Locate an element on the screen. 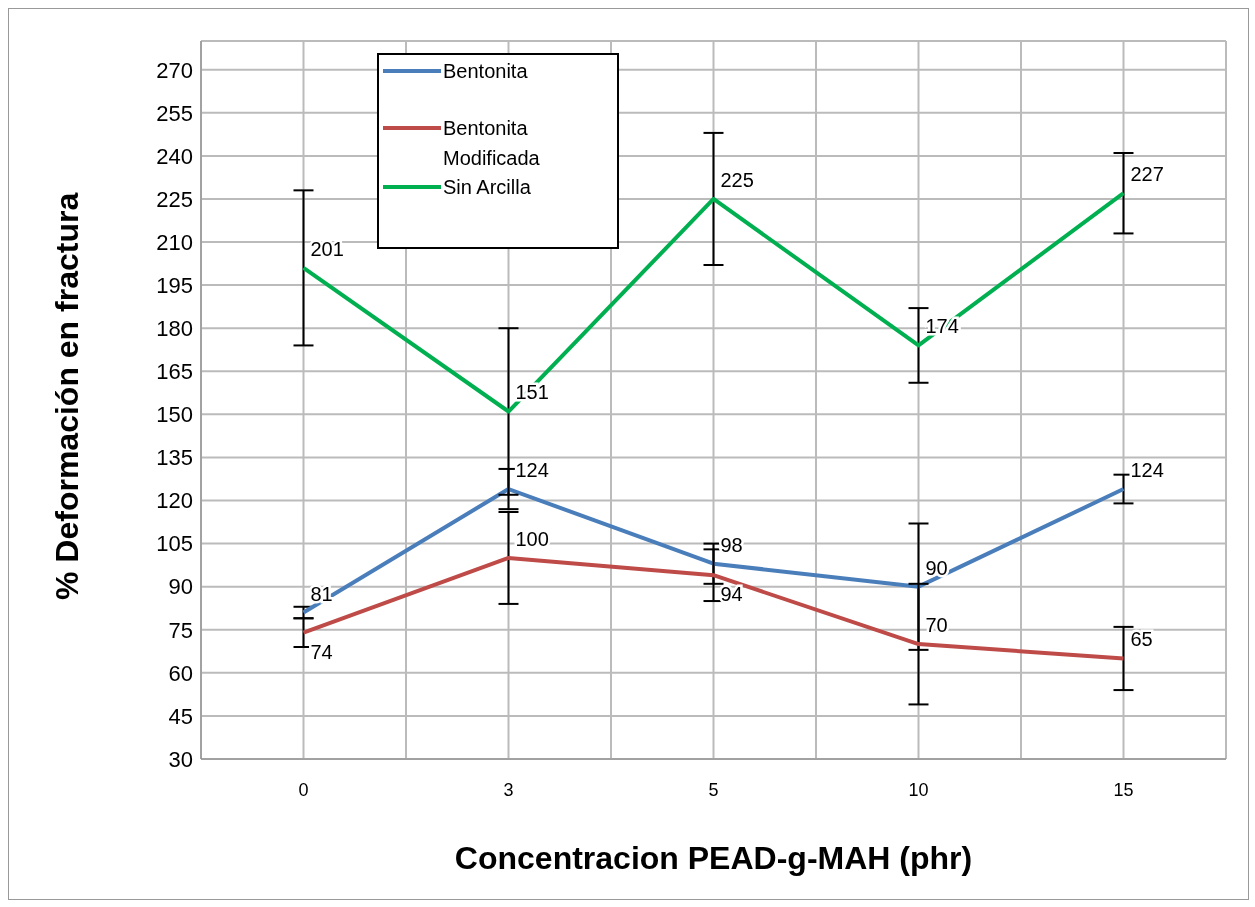  y-tick-label: 45 is located at coordinates (180, 716).